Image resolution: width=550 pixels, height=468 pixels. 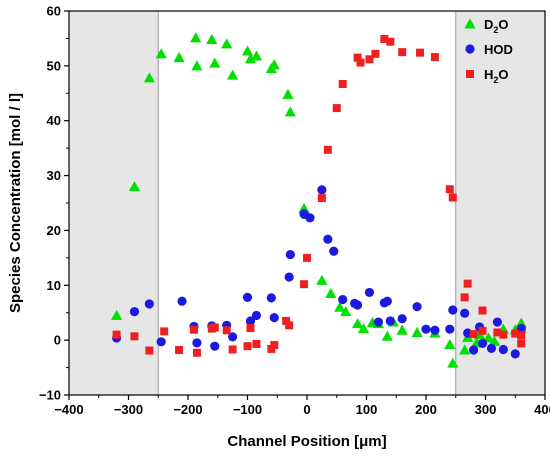 I want to click on y-tick-label: 20, so click(x=54, y=230).